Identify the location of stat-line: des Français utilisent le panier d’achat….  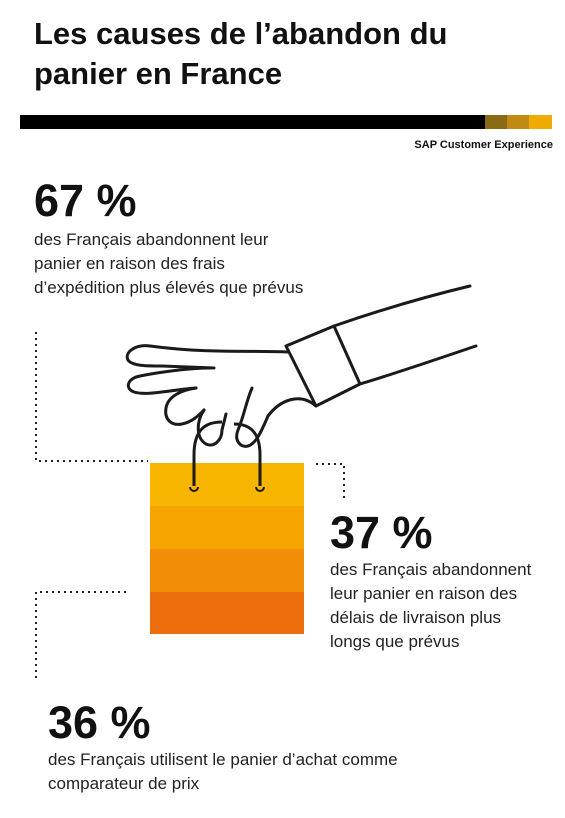
(223, 759).